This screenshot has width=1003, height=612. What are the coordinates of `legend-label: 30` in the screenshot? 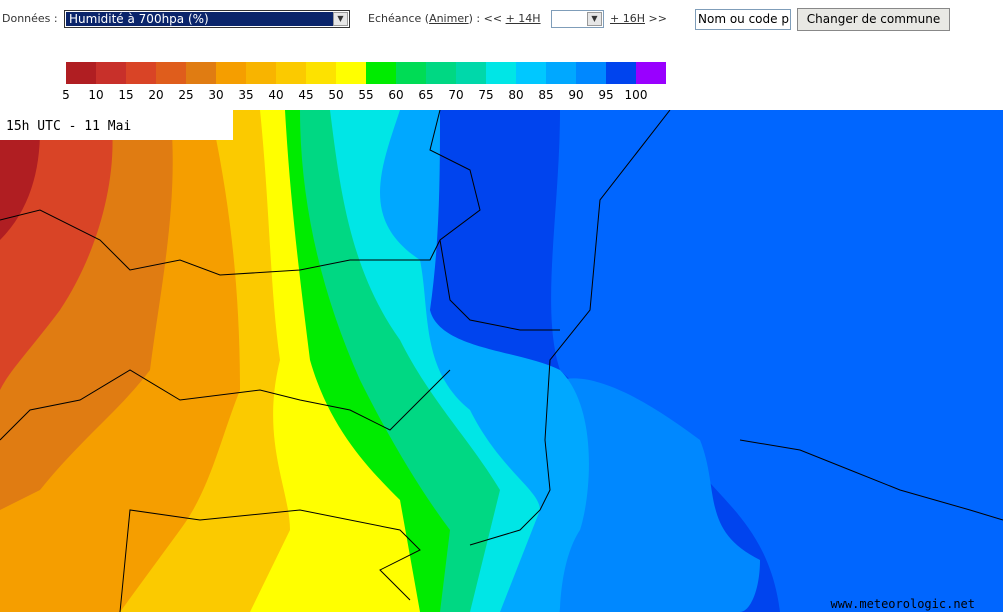 It's located at (216, 95).